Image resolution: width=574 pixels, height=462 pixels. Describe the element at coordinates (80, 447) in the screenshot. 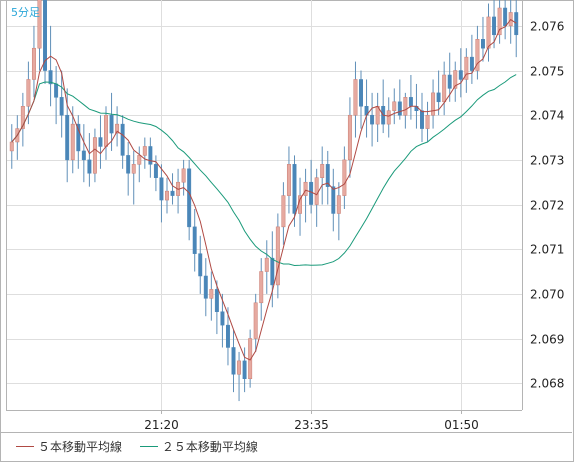

I see `legend-label-ma5: ５本移動平均線` at that location.